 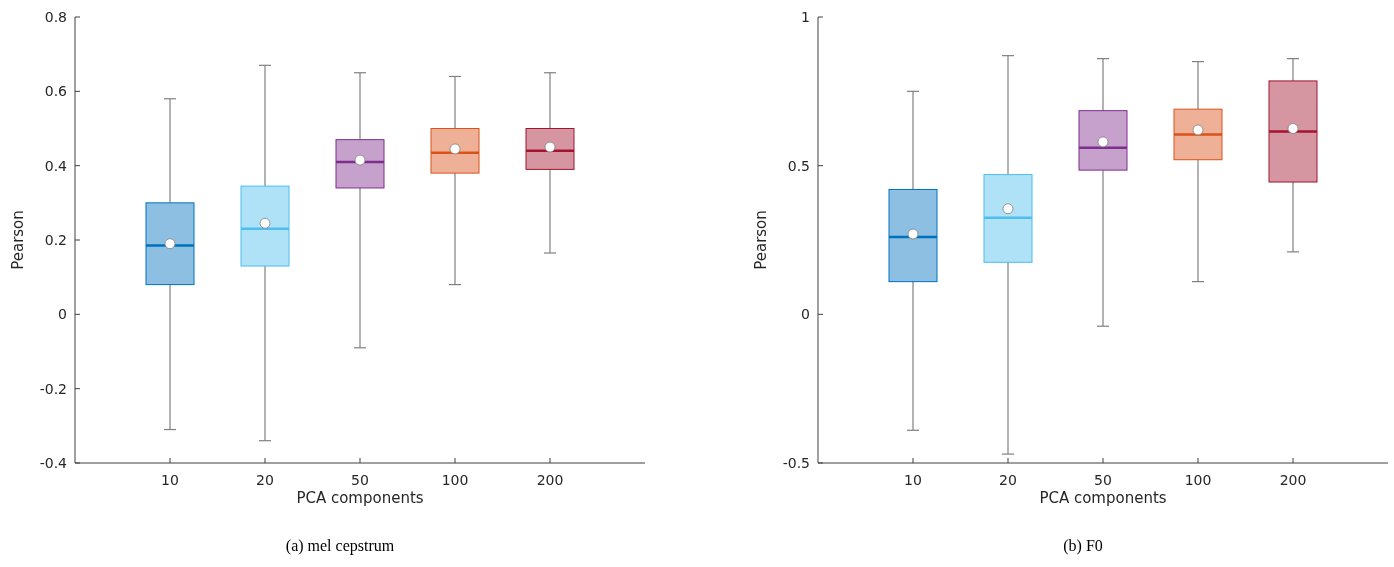 What do you see at coordinates (798, 165) in the screenshot?
I see `y-tick-label: 0.5` at bounding box center [798, 165].